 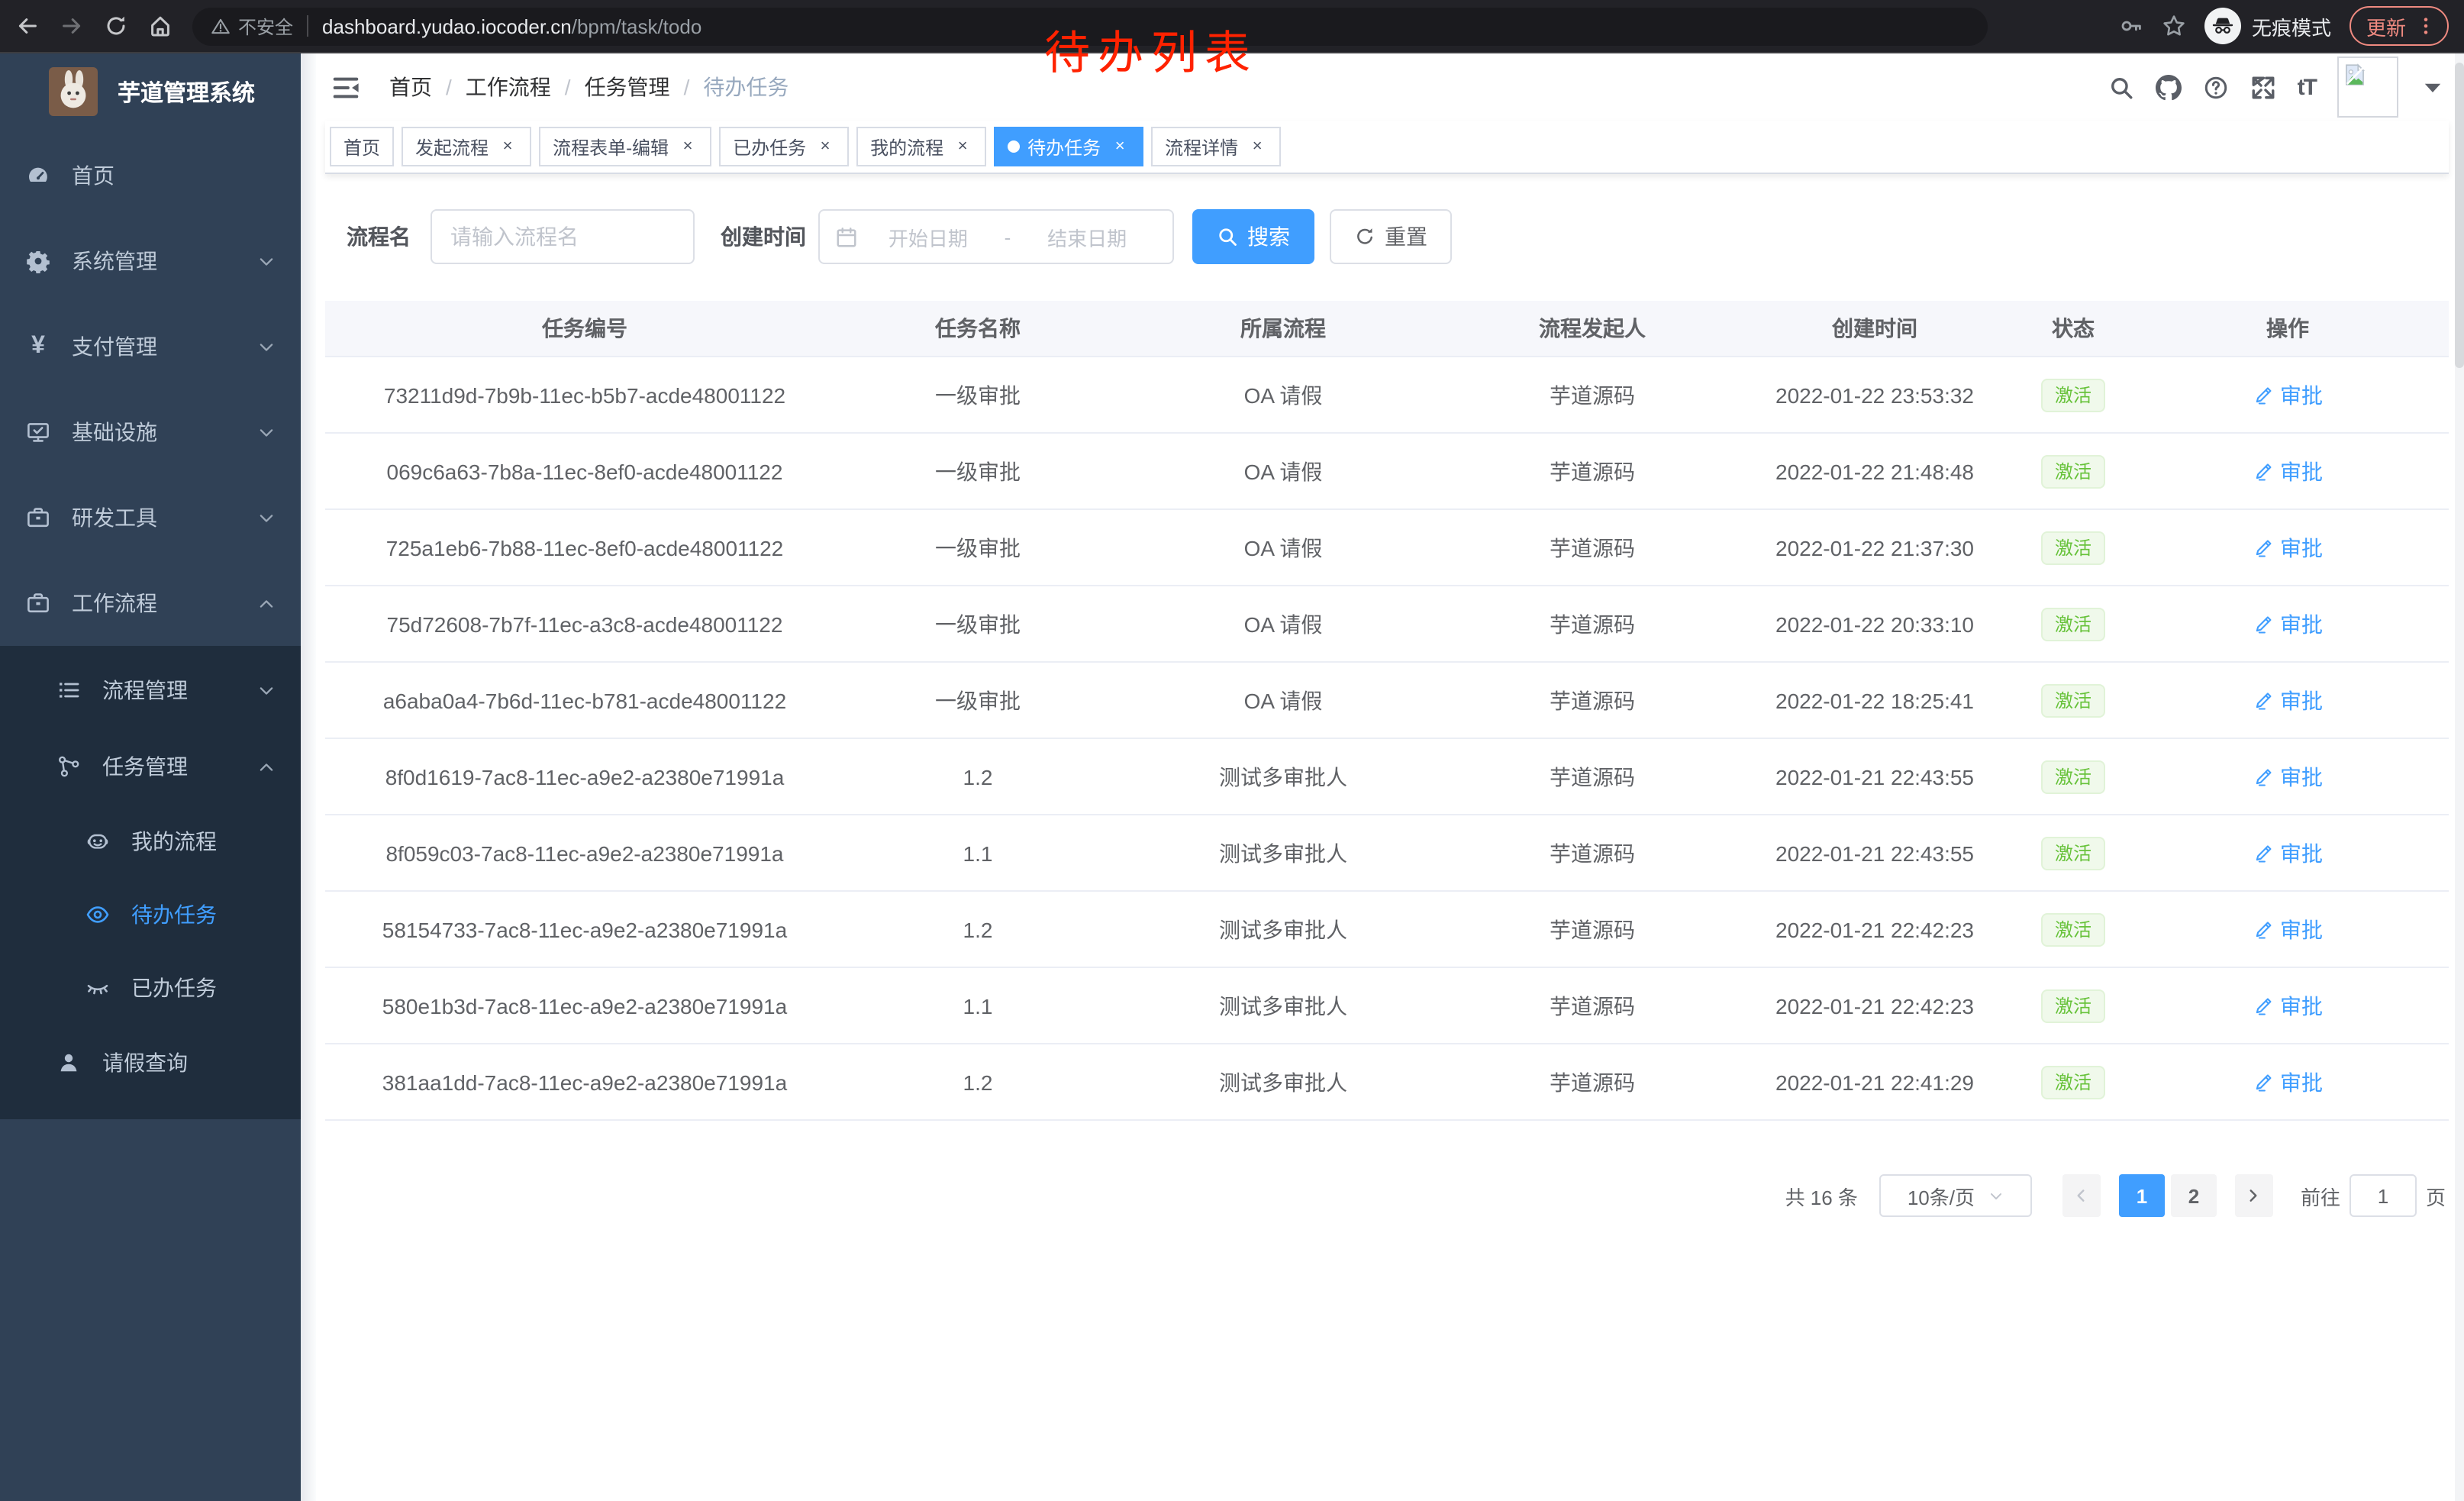 I want to click on sidebar-item-label: 研发工具, so click(x=115, y=517).